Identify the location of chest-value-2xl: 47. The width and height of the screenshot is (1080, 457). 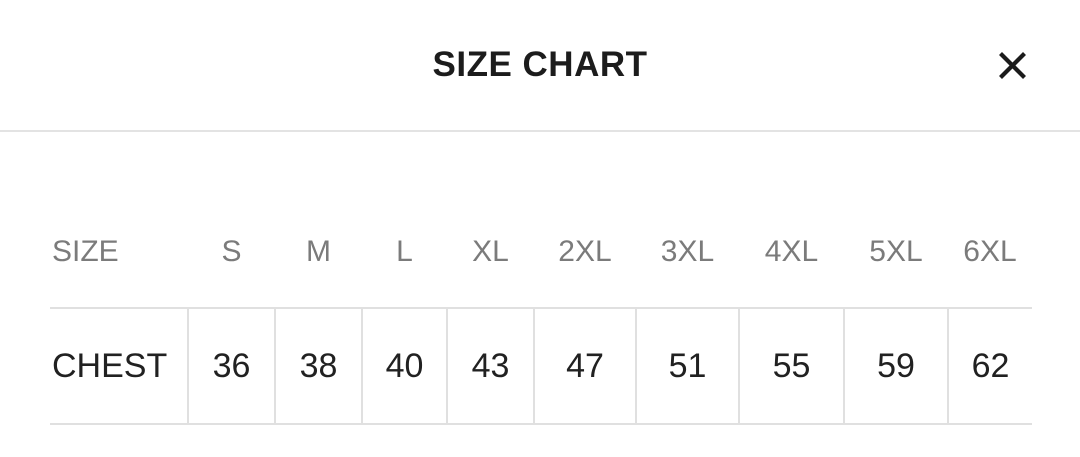
(584, 366).